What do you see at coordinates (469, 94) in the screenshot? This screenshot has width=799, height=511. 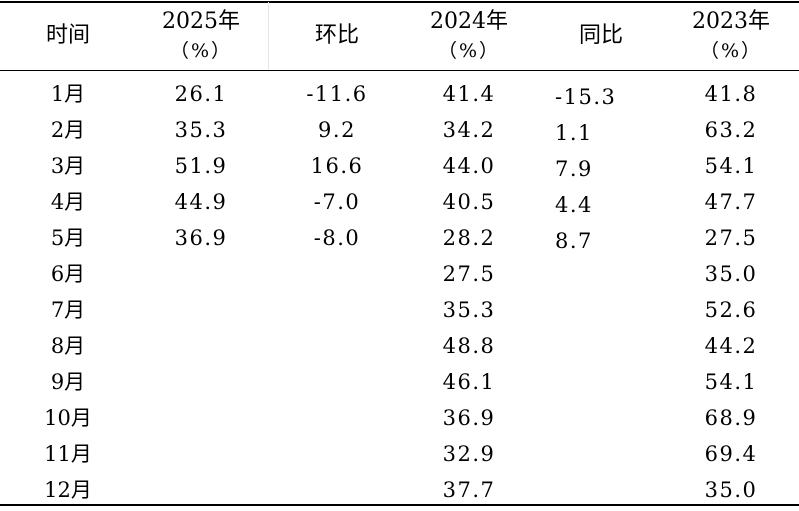 I see `cell-2024: 41.4` at bounding box center [469, 94].